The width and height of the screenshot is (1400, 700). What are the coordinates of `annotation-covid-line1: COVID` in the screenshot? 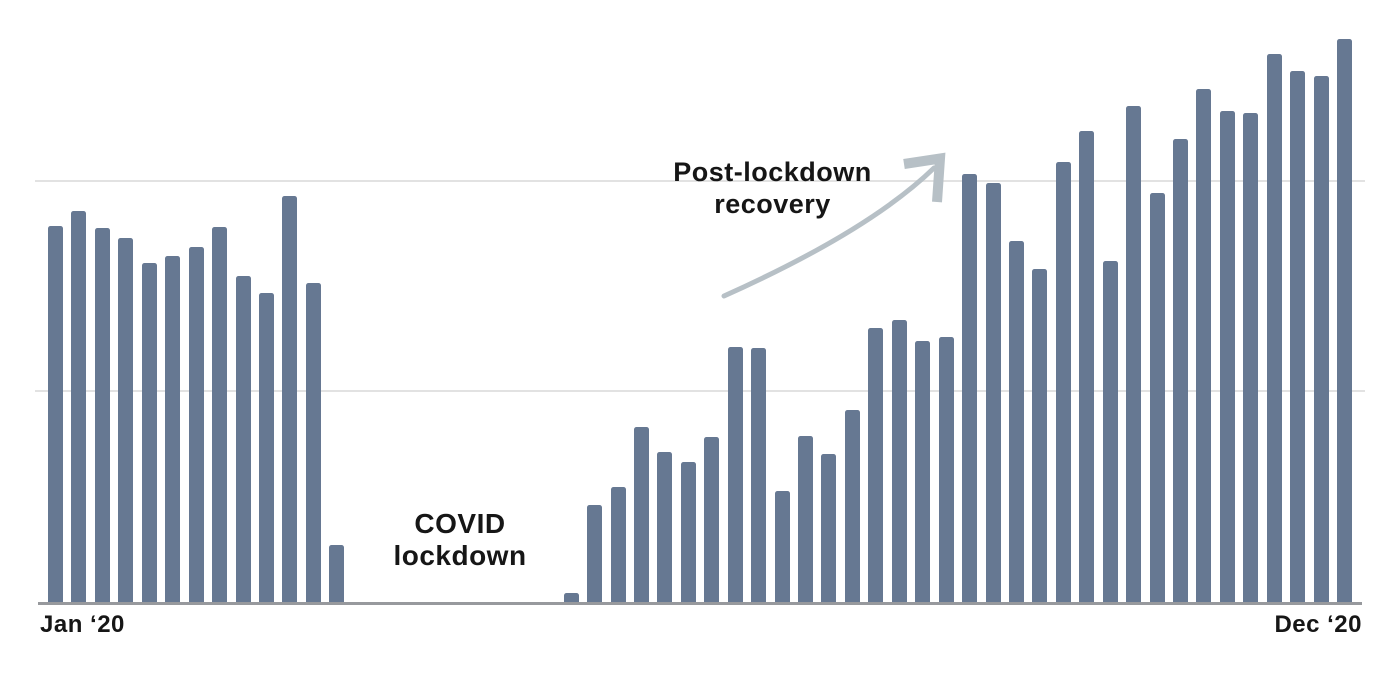 It's located at (460, 523).